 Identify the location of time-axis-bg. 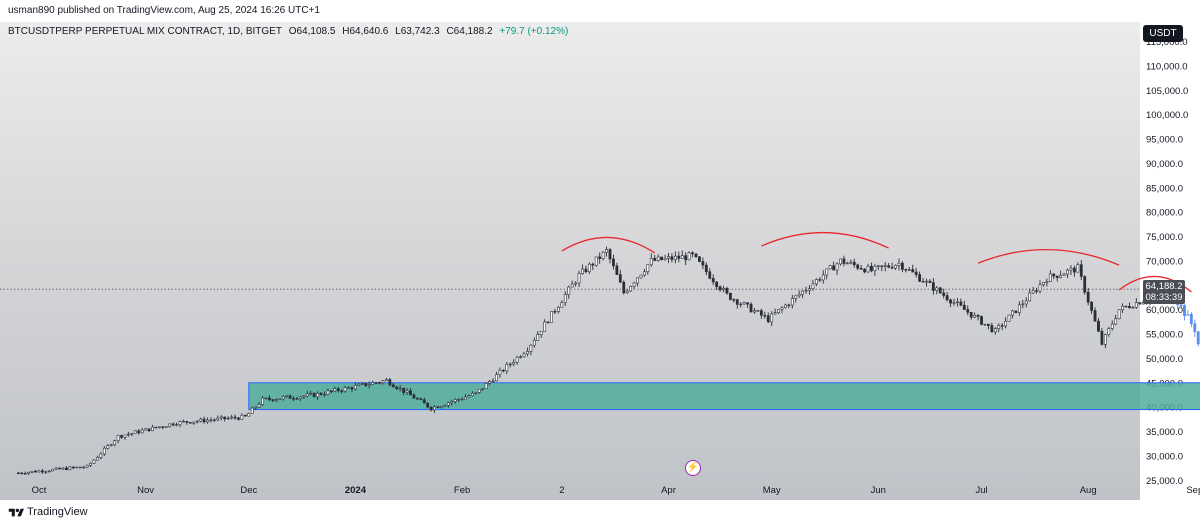
(570, 495).